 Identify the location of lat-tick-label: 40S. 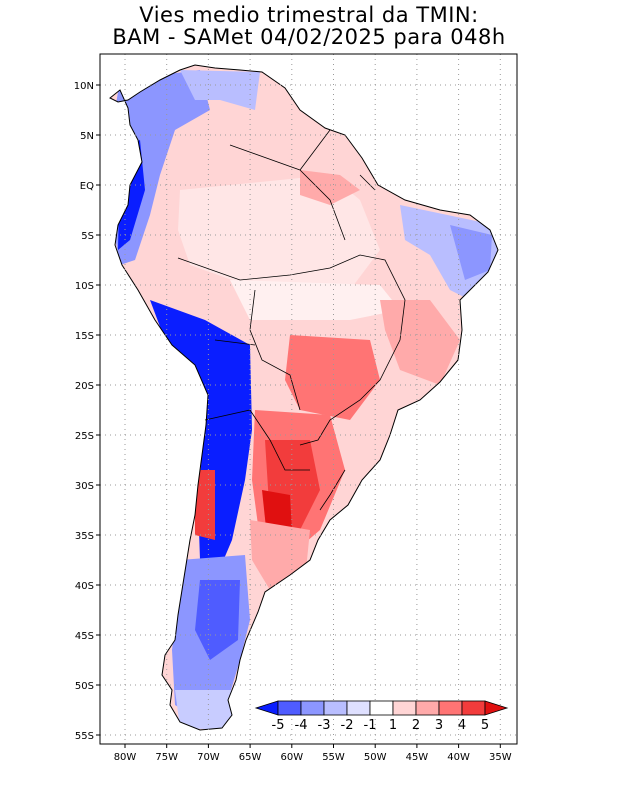
(84, 586).